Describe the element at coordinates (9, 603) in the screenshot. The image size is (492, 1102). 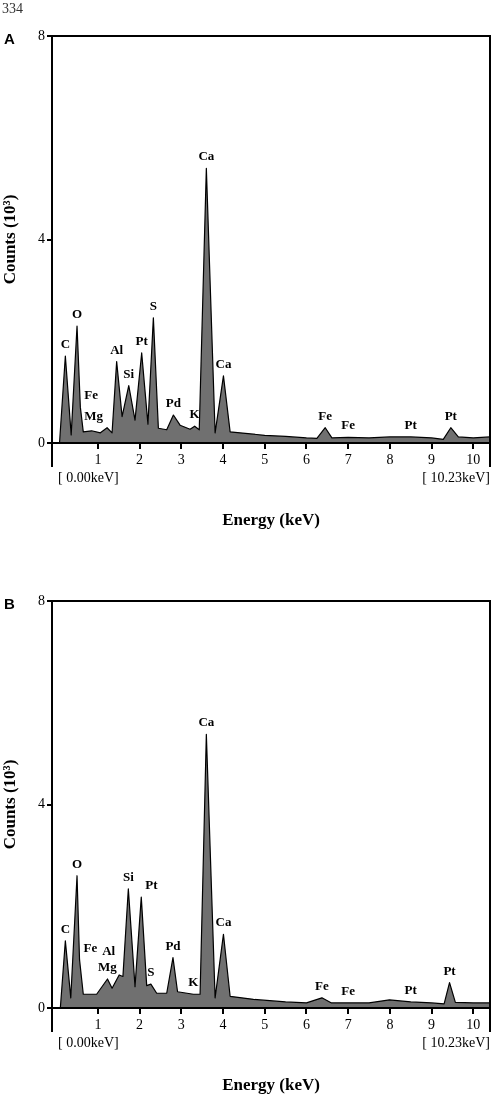
I see `chart-title: B` at that location.